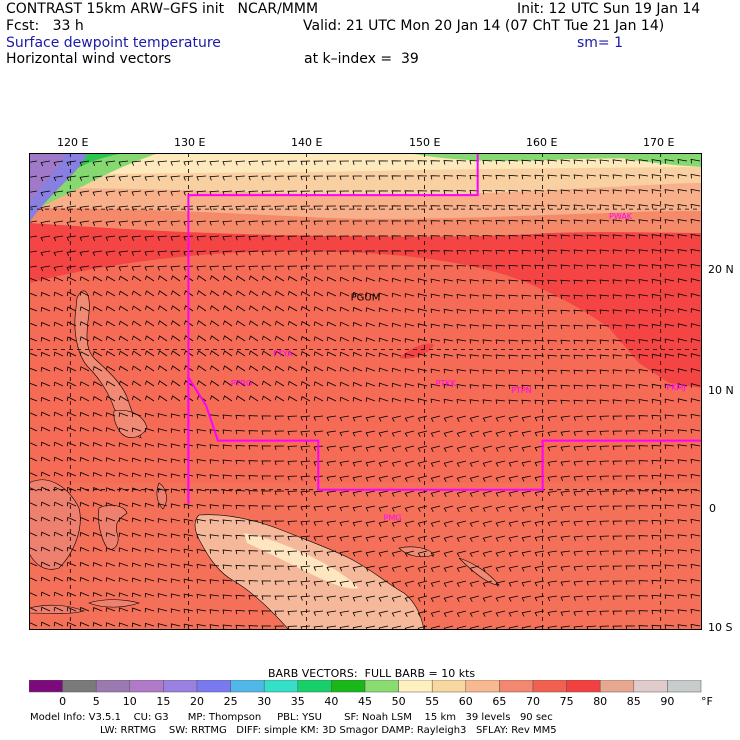 The width and height of the screenshot is (740, 740). Describe the element at coordinates (307, 142) in the screenshot. I see `lon-label: 140 E` at that location.